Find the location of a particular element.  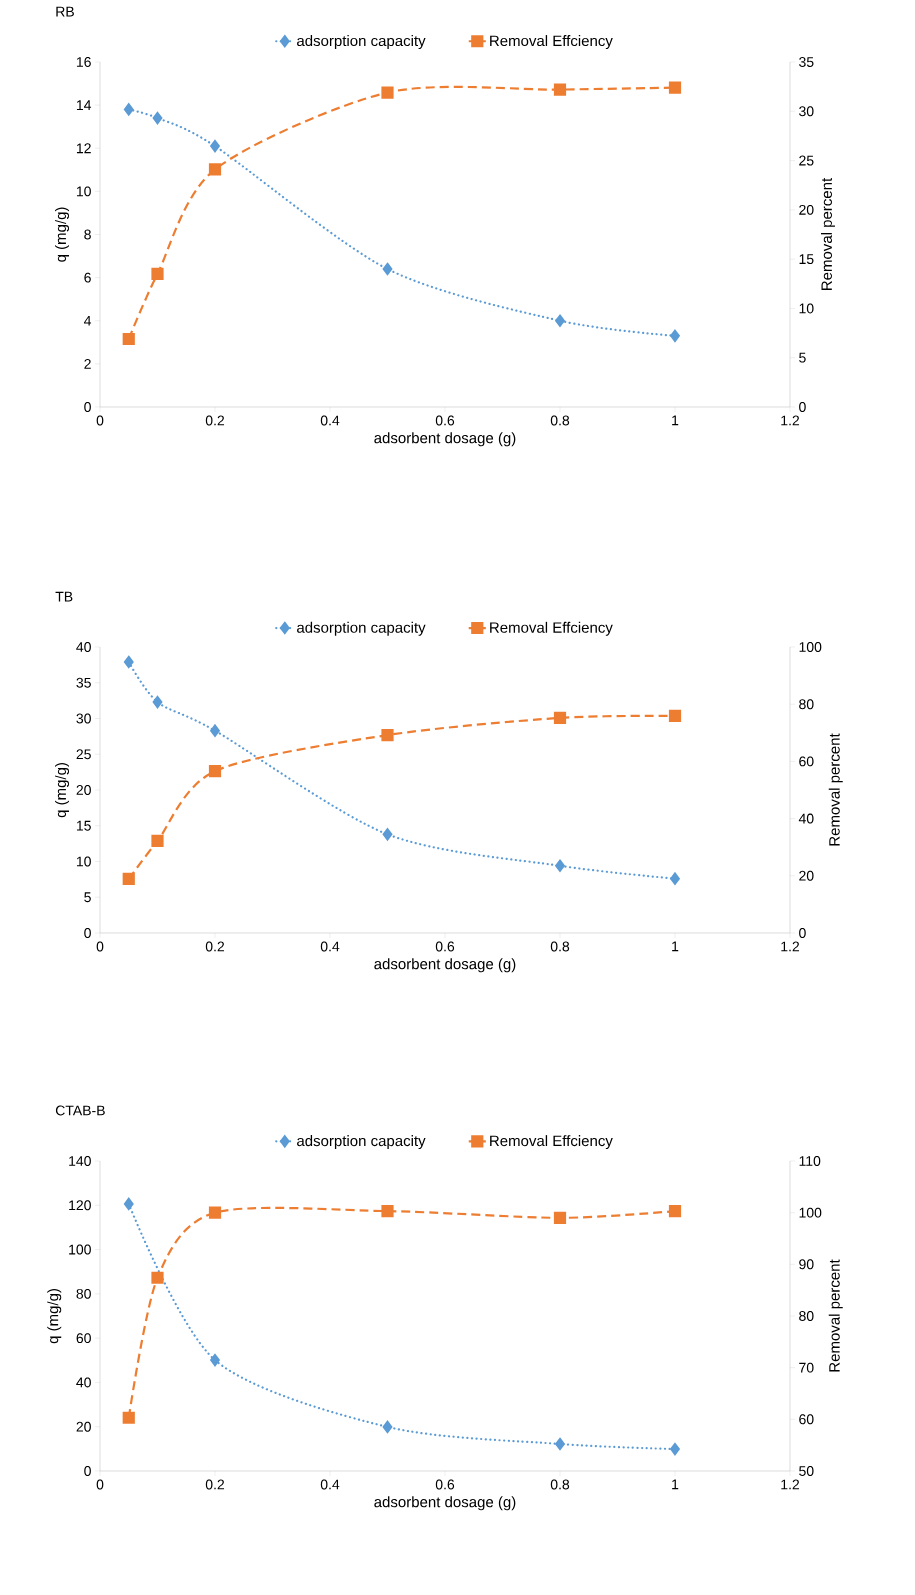

y-tick-label: 25 is located at coordinates (83, 754).